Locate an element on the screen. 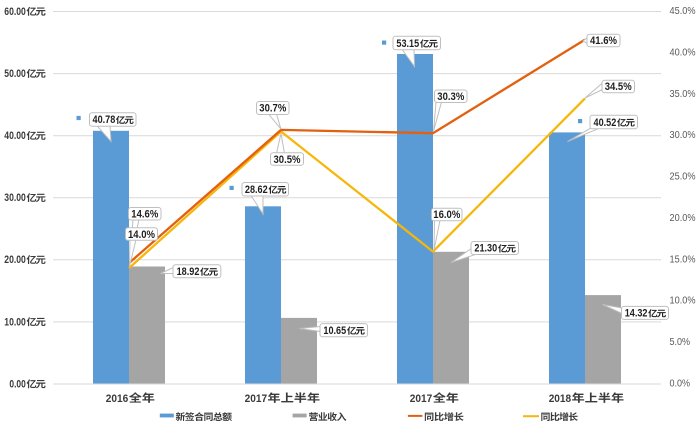  svg-text: 21.30 is located at coordinates (485, 249).